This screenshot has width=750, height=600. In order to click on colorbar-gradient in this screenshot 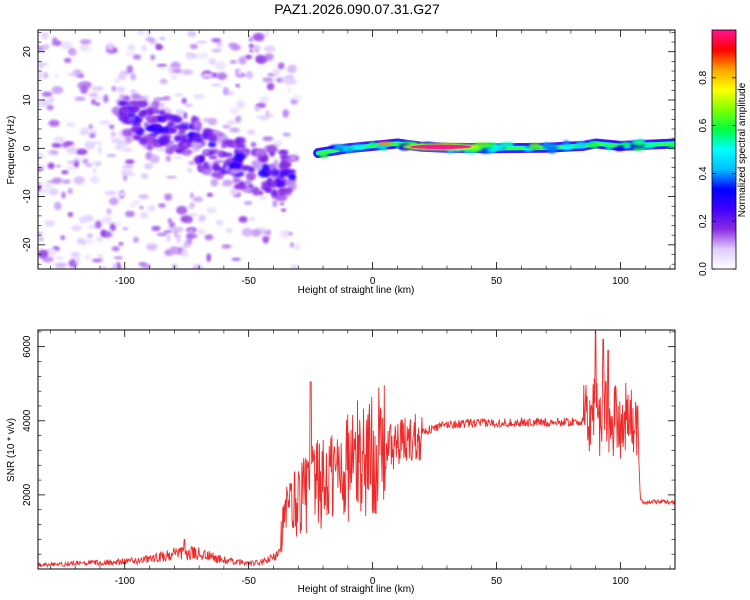, I will do `click(724, 149)`.